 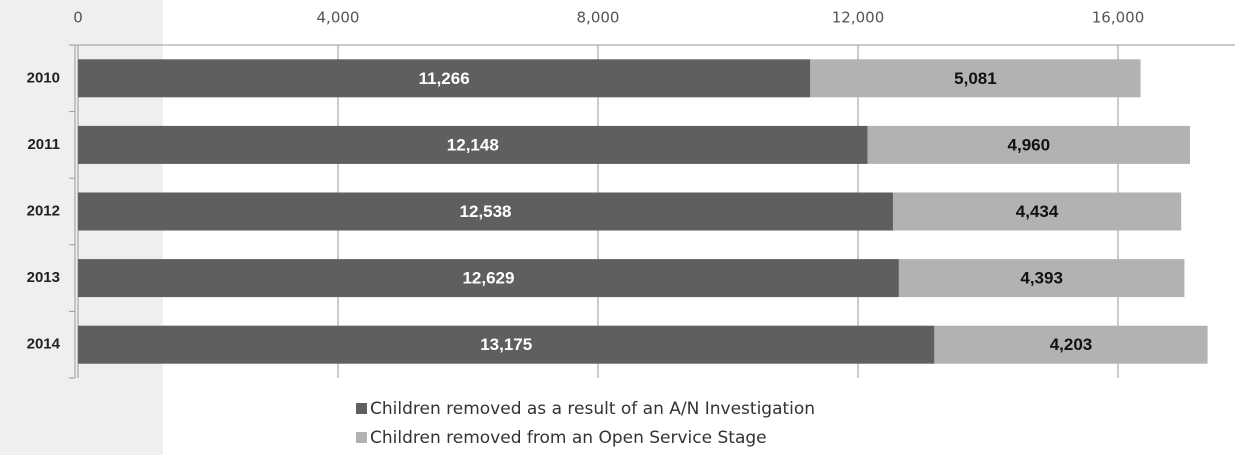 I want to click on data-label: 12,538, so click(x=485, y=211).